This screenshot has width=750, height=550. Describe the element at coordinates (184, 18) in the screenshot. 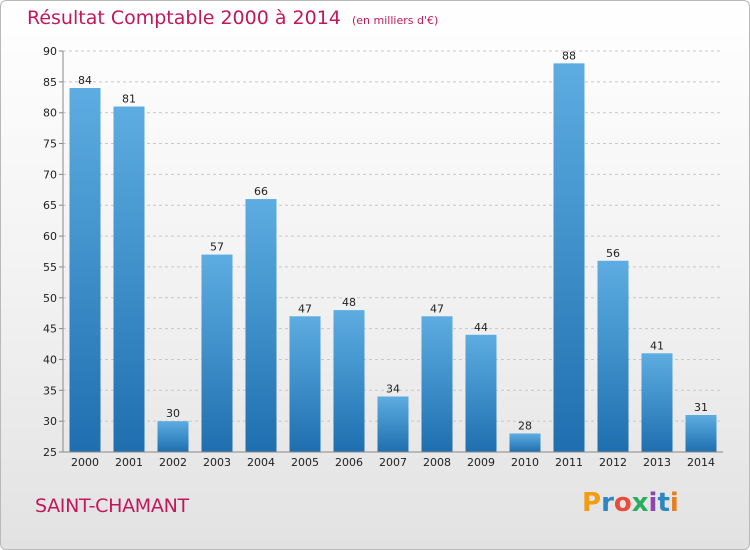

I see `chart-title-main: Résultat Comptable 2000 à 2014` at that location.